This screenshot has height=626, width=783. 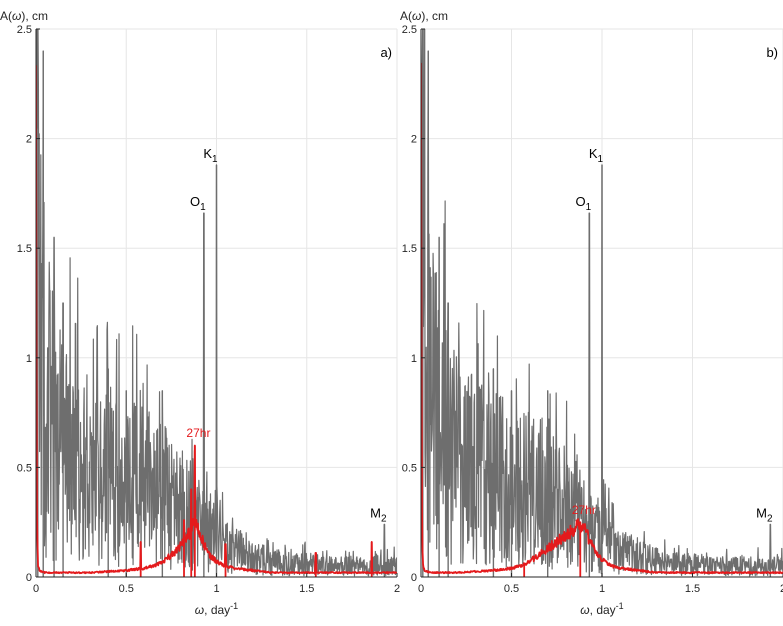 What do you see at coordinates (772, 52) in the screenshot?
I see `panel-label: b)` at bounding box center [772, 52].